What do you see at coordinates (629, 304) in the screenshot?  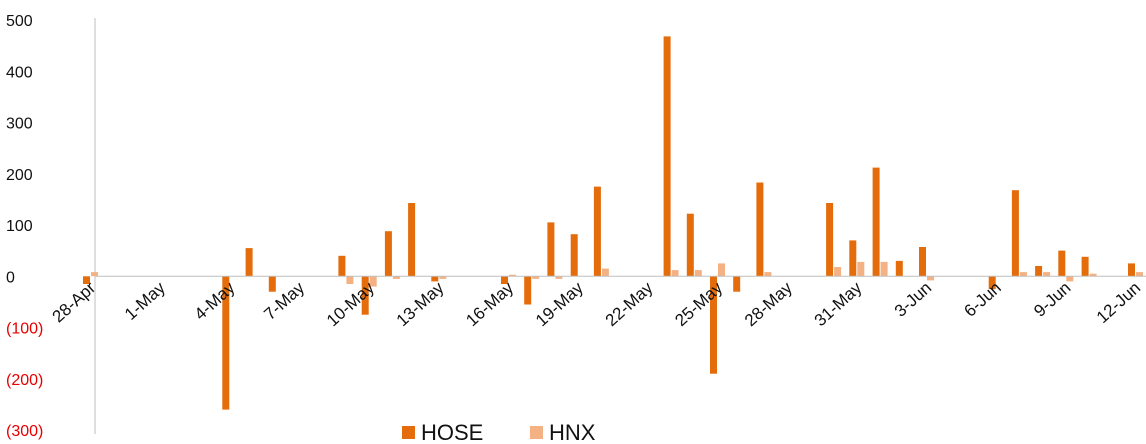 I see `x-tick-label: 22-May` at bounding box center [629, 304].